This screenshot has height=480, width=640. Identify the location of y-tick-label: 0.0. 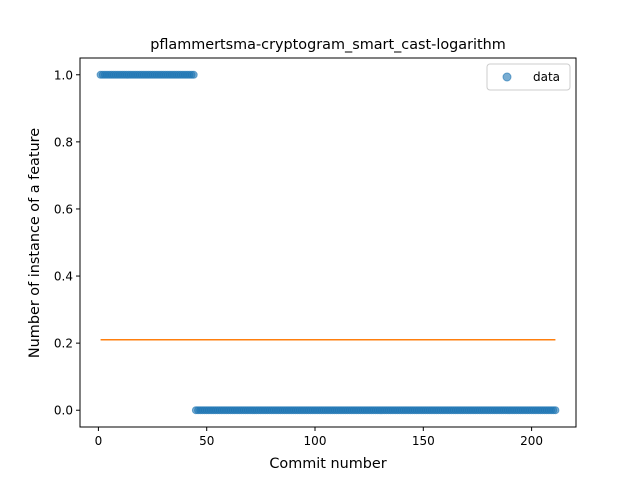
(63, 411).